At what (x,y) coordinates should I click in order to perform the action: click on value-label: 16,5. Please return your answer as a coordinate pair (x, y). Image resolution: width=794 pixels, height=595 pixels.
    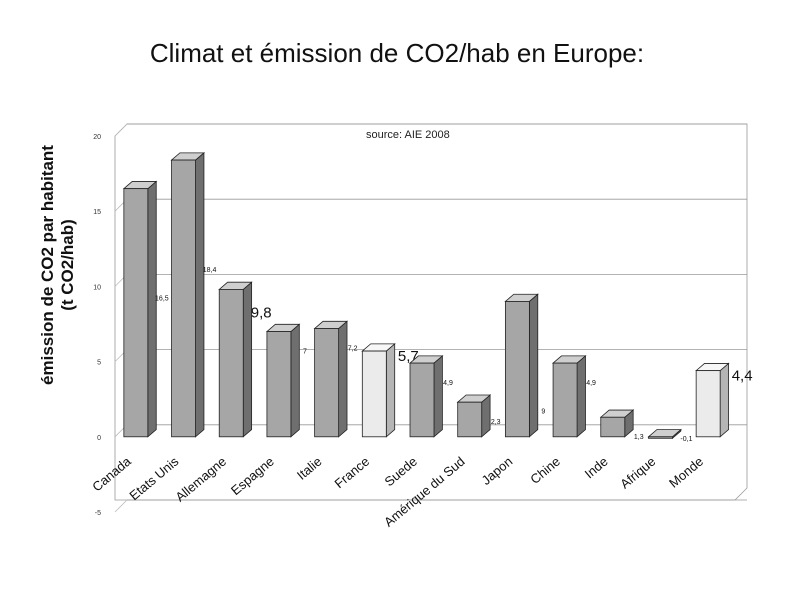
    Looking at the image, I should click on (162, 299).